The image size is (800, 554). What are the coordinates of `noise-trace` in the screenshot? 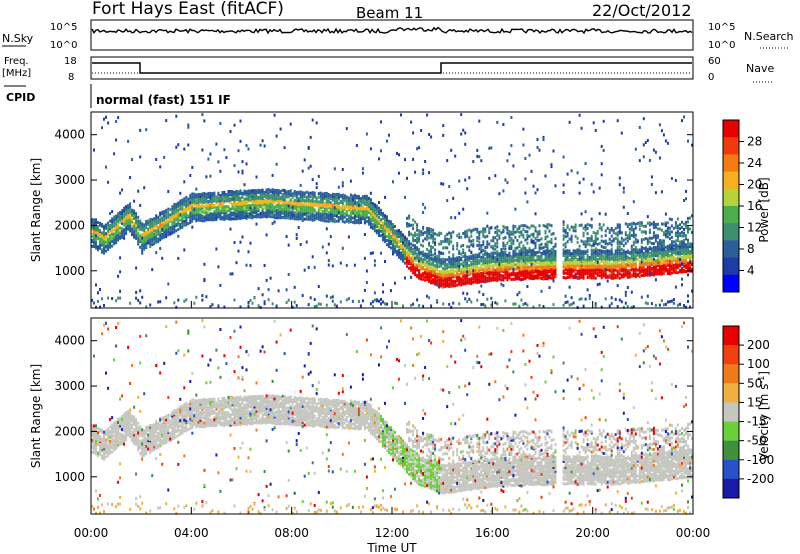 It's located at (392, 30).